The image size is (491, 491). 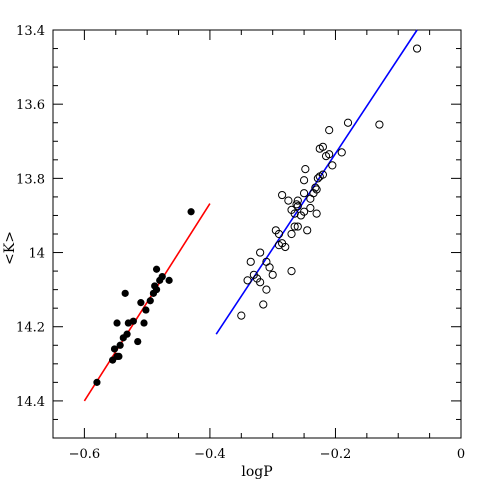 I want to click on x-tick-label: −0.6, so click(x=85, y=454).